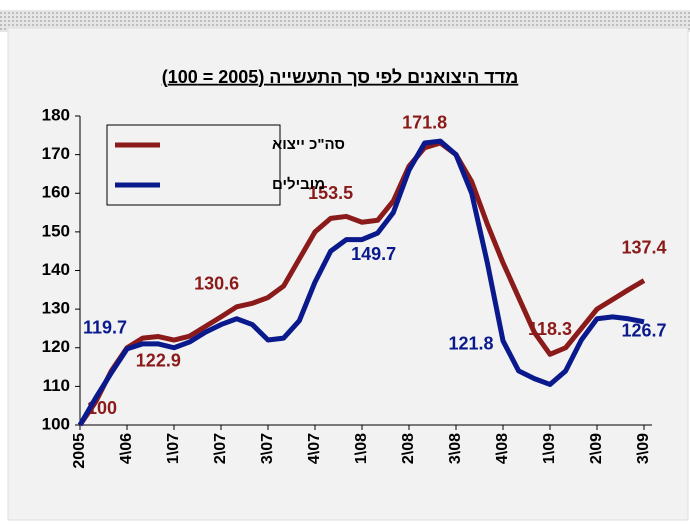 The height and width of the screenshot is (530, 690). What do you see at coordinates (216, 284) in the screenshot?
I see `data-label: 130.6` at bounding box center [216, 284].